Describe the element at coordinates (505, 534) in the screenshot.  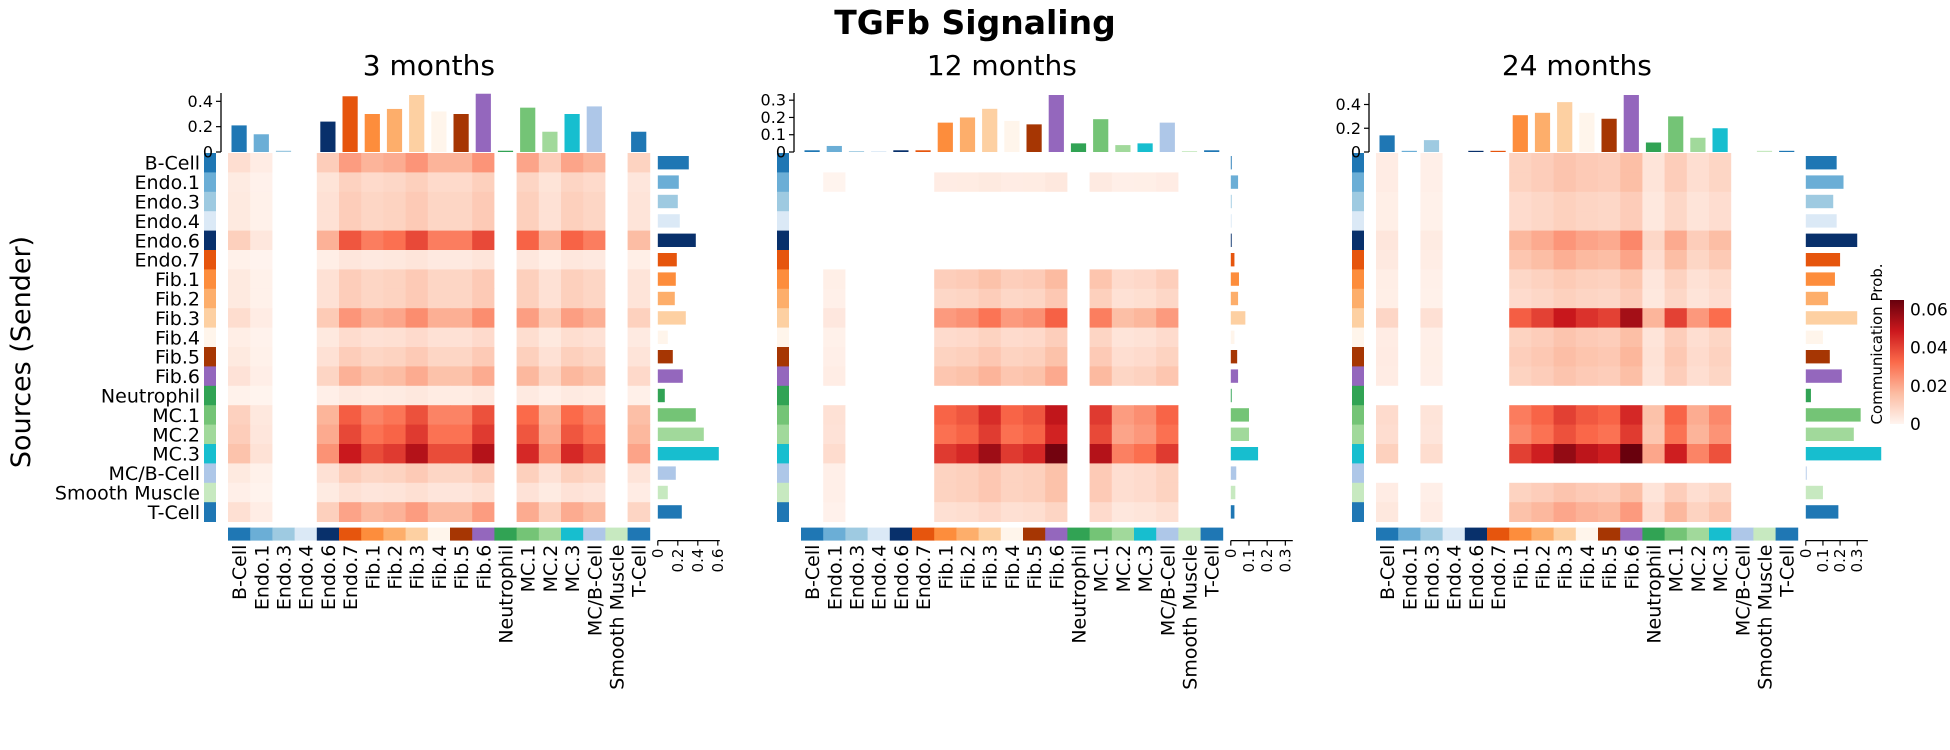
I see `col-color-neutrophil` at that location.